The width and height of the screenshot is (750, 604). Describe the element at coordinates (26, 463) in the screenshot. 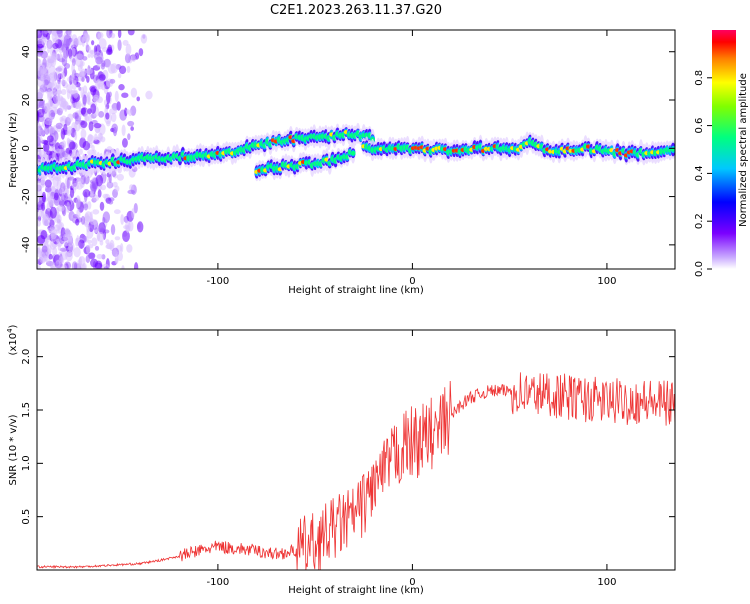

I see `snr-ytick-label: 1.0` at that location.